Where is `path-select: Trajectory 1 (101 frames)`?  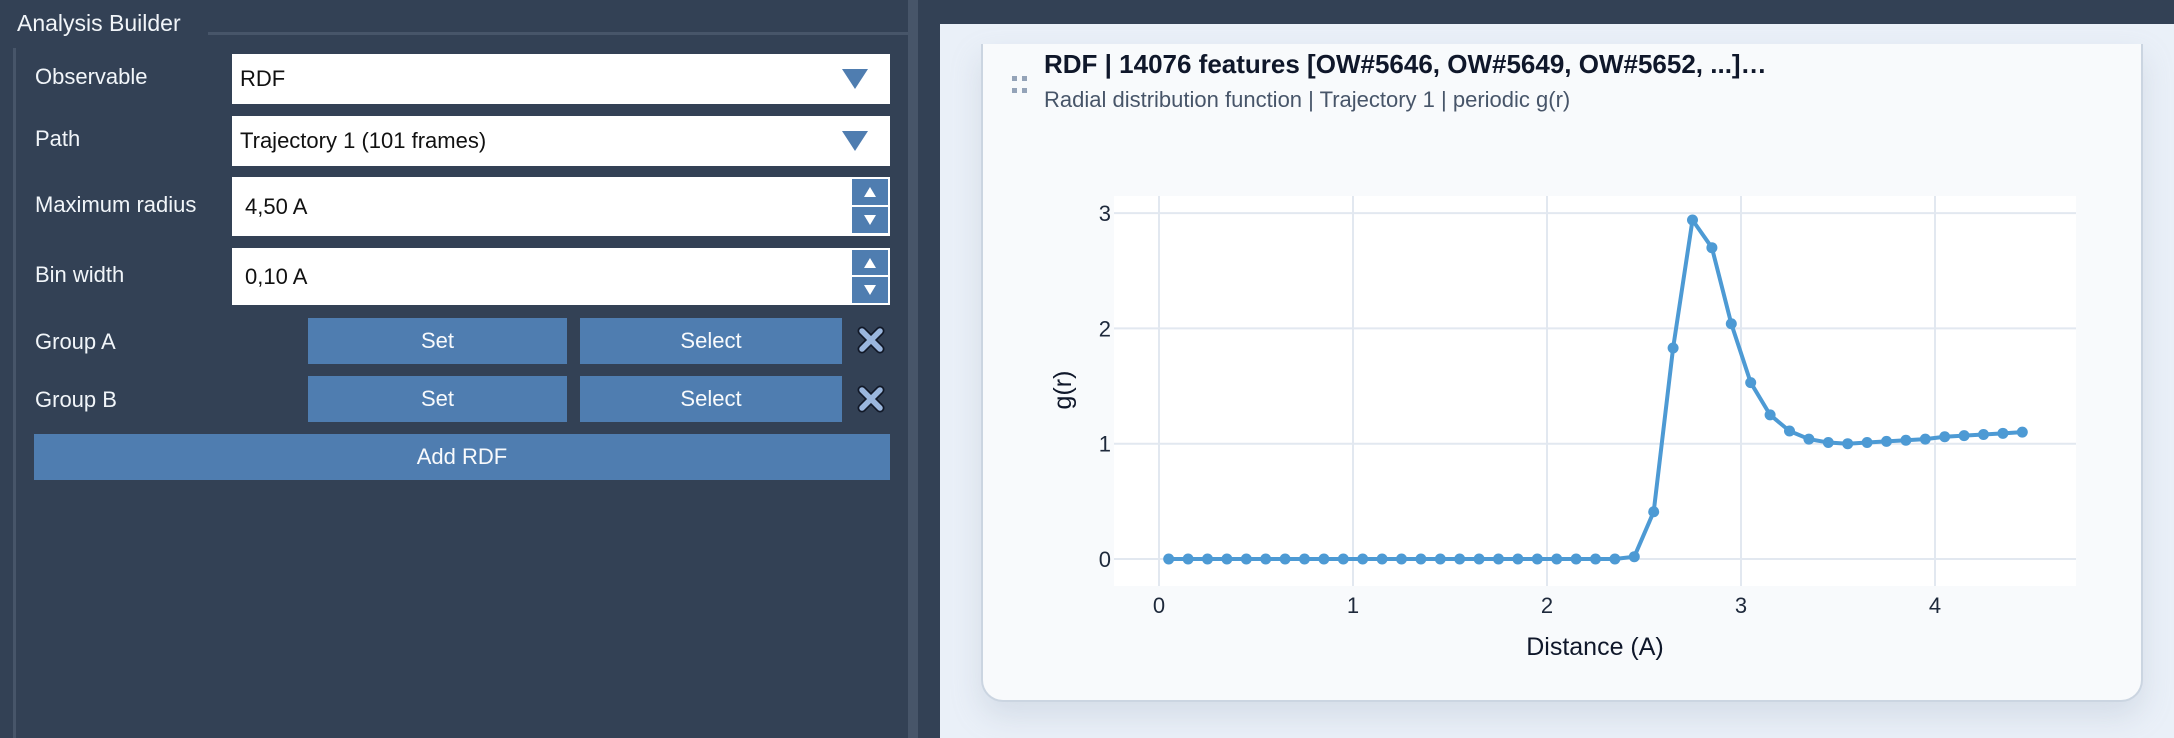 path-select: Trajectory 1 (101 frames) is located at coordinates (561, 141).